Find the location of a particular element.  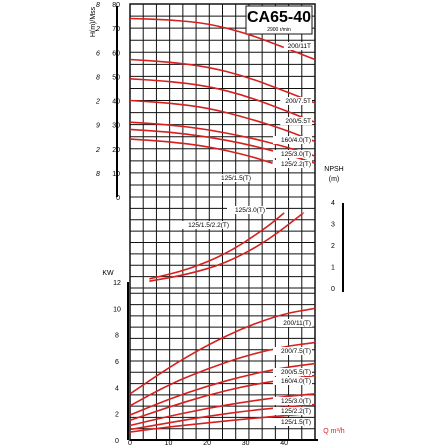

kw-tick-label: 8 is located at coordinates (117, 336).